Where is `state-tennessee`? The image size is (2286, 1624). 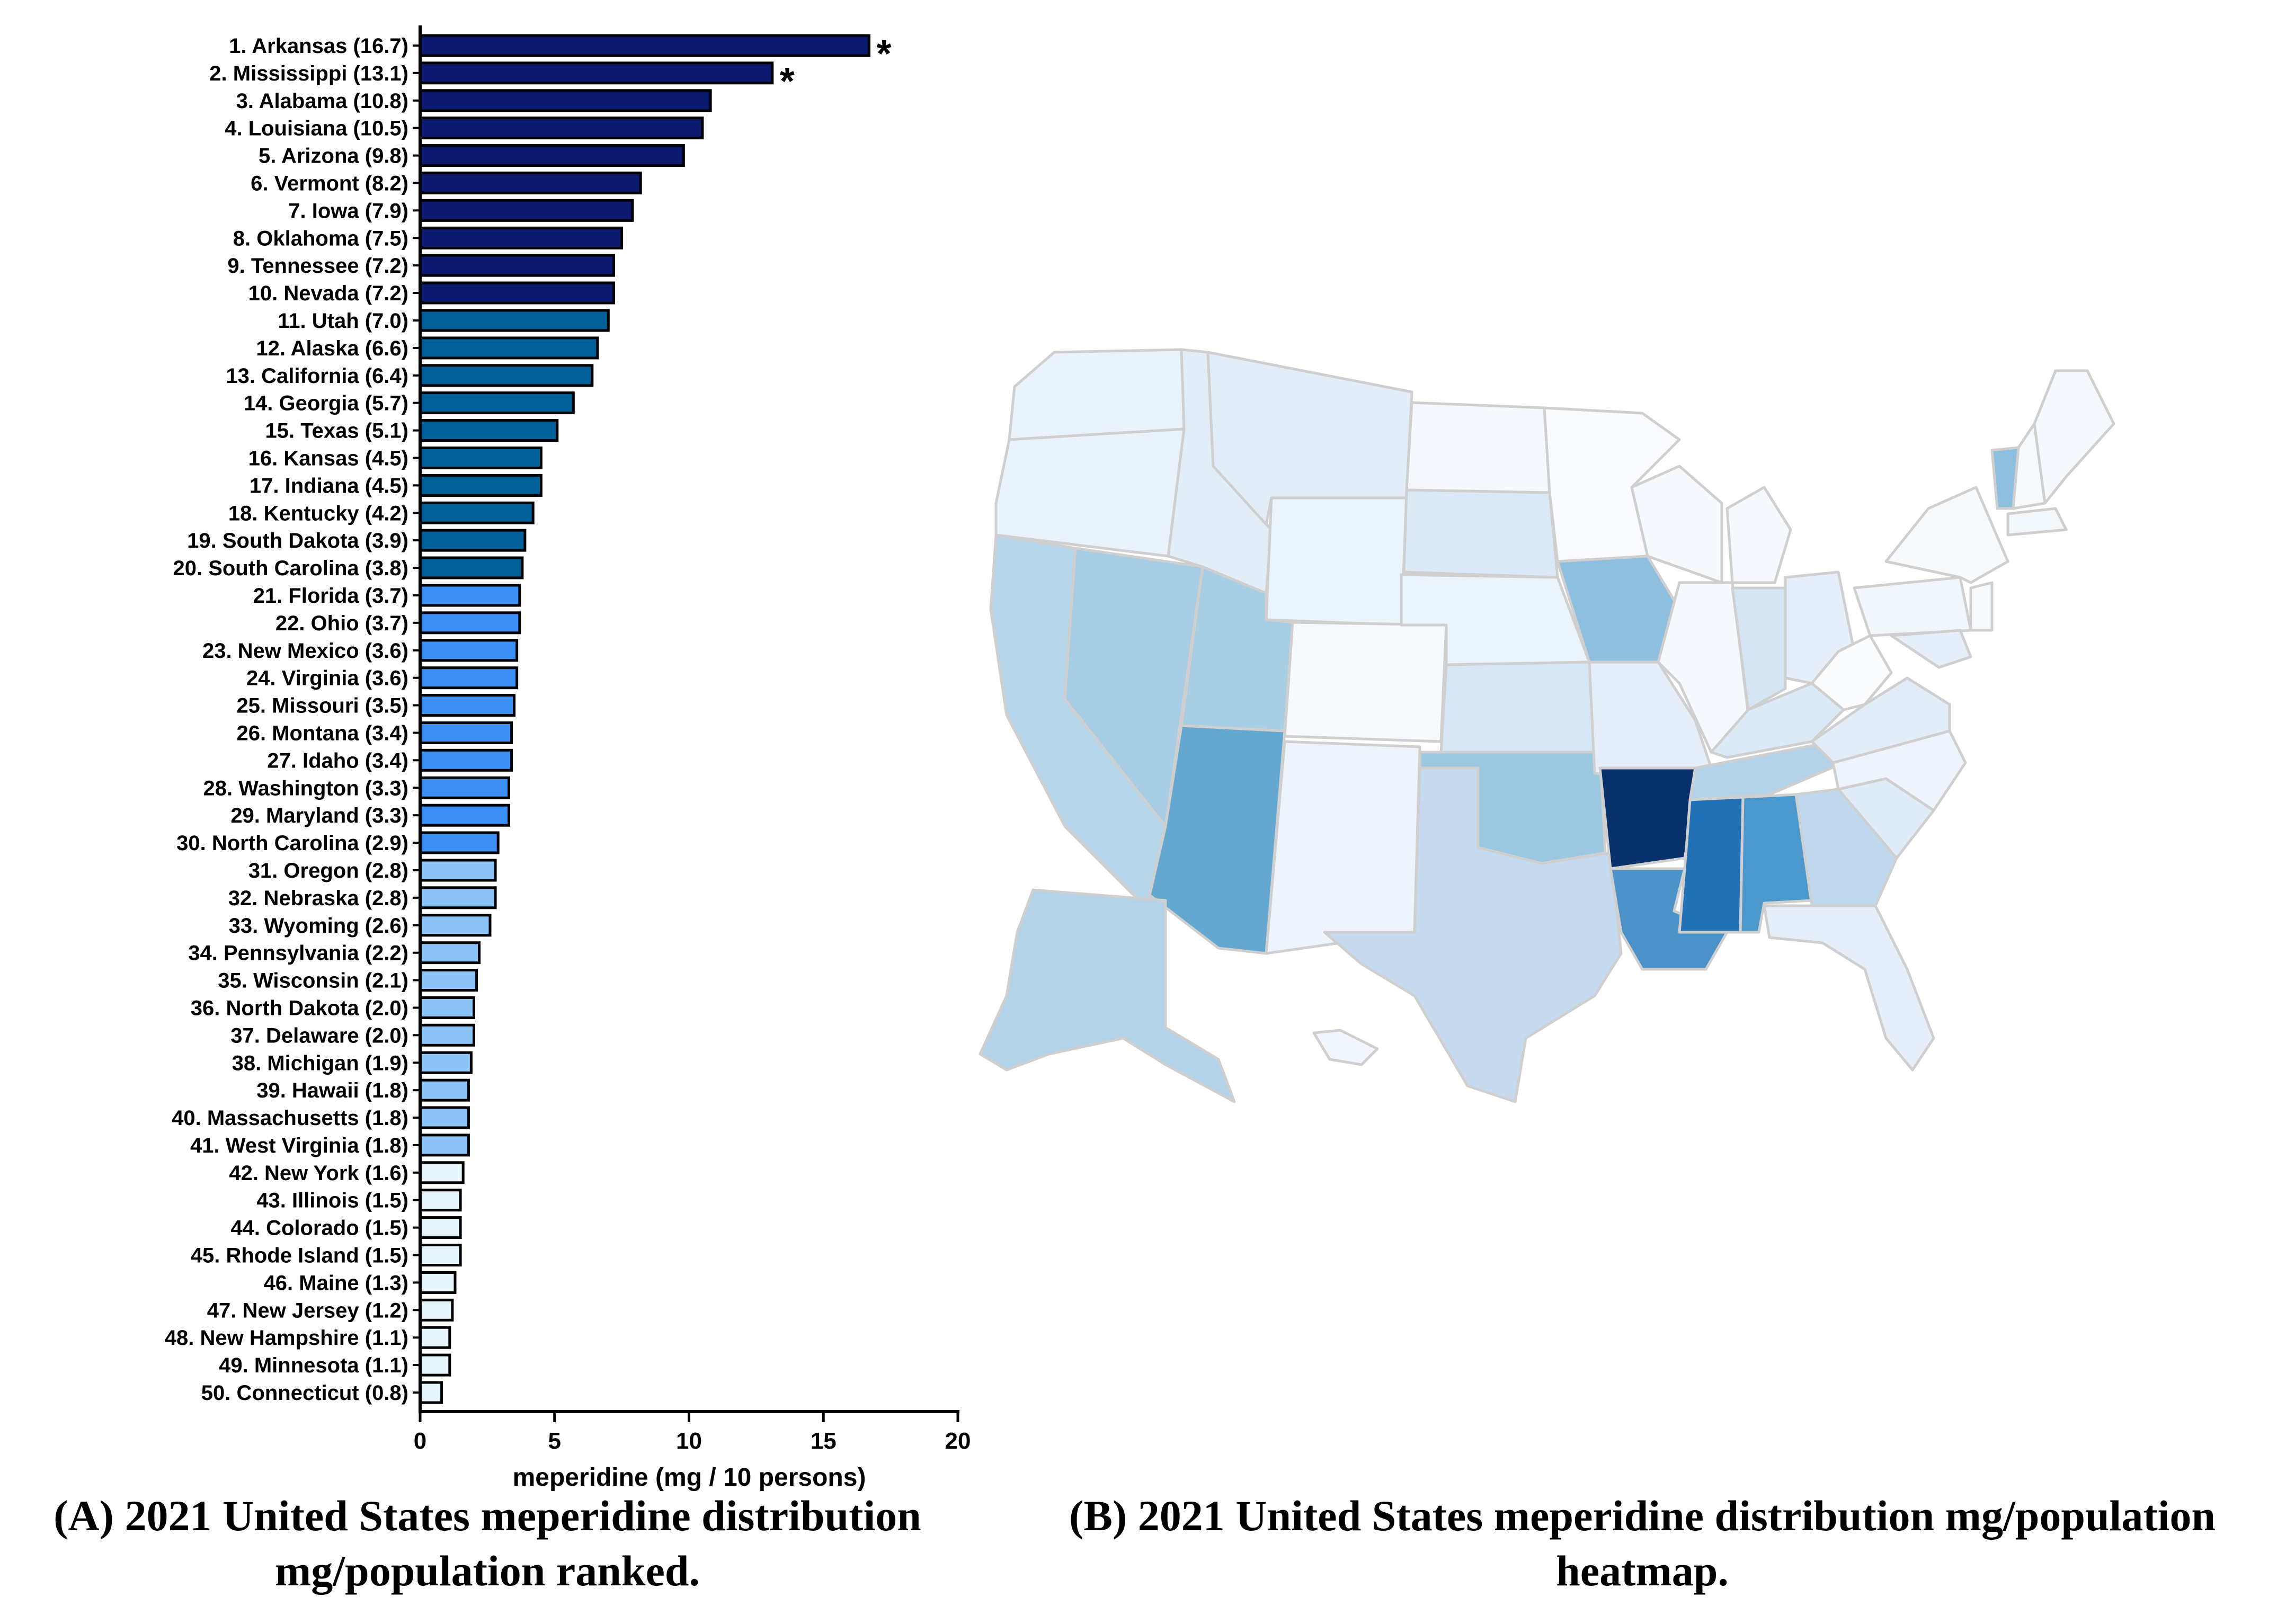
state-tennessee is located at coordinates (1766, 770).